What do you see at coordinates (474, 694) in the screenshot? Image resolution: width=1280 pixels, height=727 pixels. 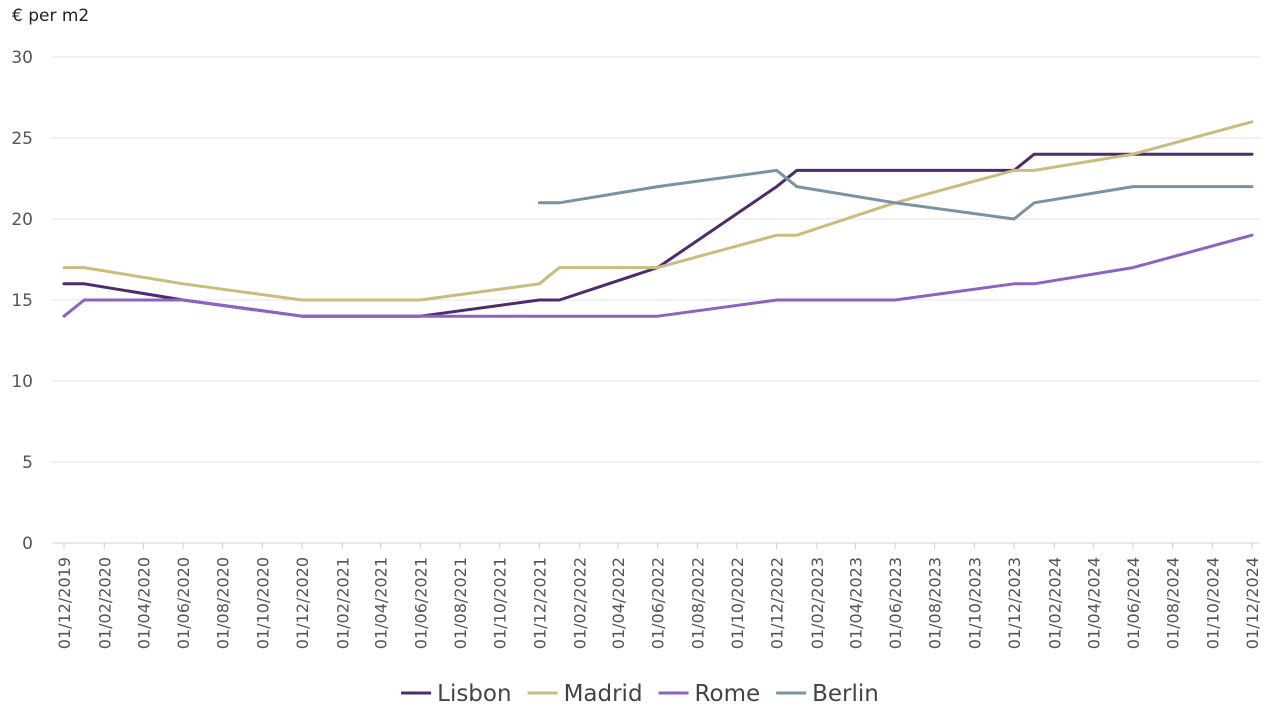 I see `legend-label-lisbon: Lisbon` at bounding box center [474, 694].